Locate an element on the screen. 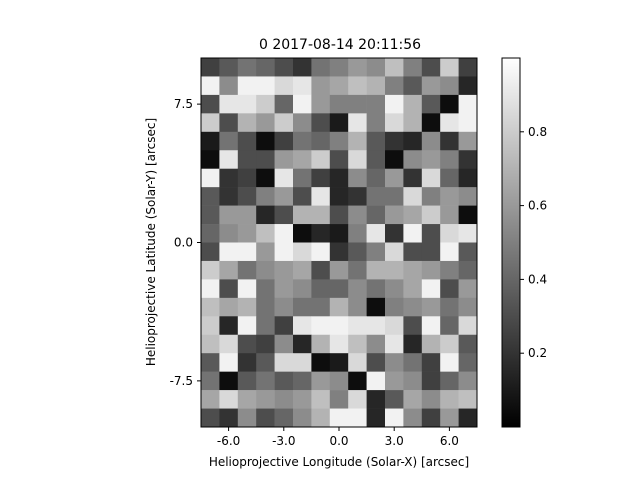  colorbar-tick-label: 0.6 is located at coordinates (537, 206).